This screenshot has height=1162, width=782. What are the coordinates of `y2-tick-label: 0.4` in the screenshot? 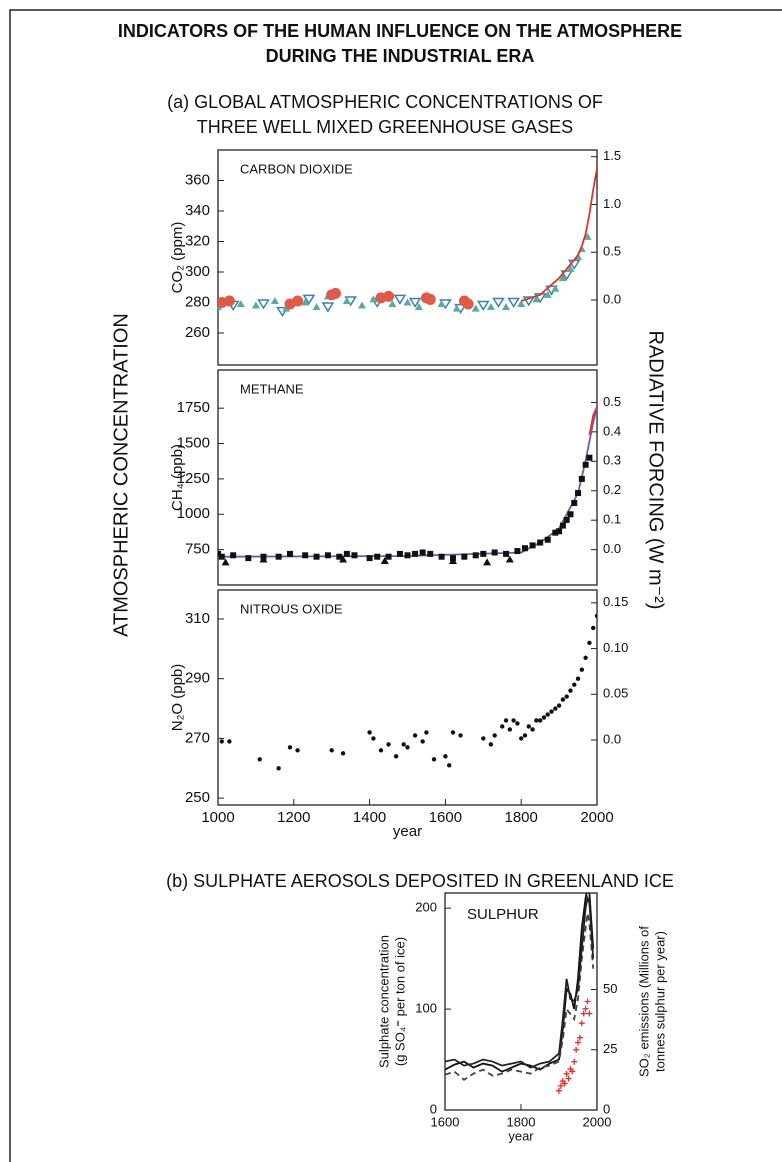 It's located at (612, 430).